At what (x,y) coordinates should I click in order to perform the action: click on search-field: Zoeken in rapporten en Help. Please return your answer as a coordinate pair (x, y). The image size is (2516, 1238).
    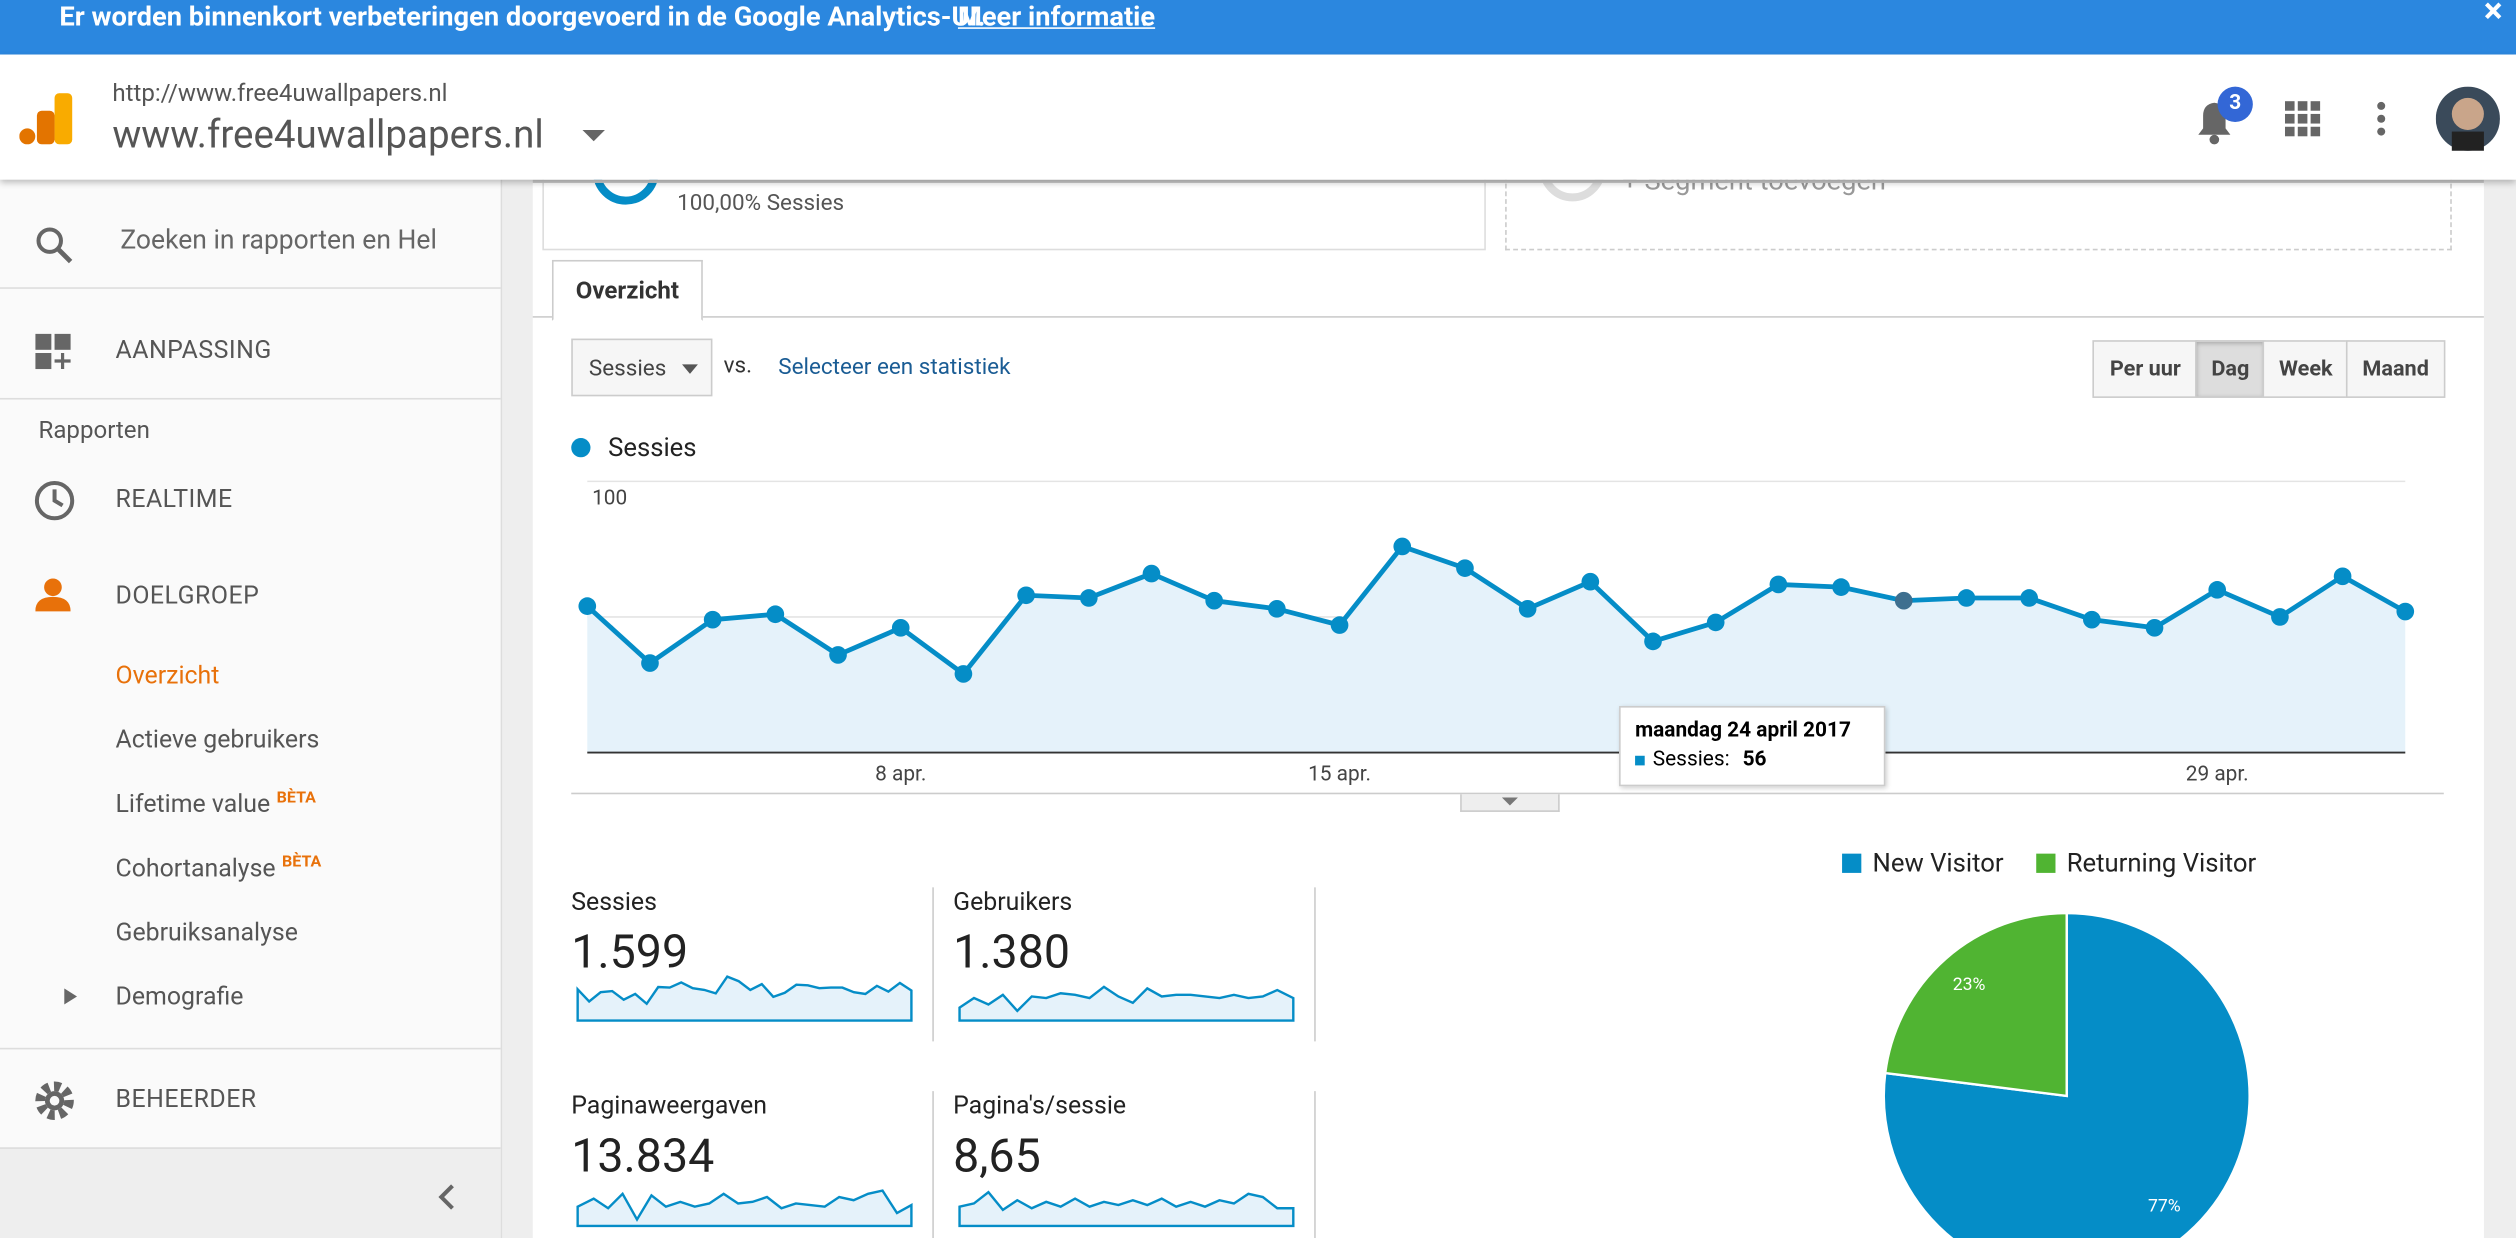
    Looking at the image, I should click on (279, 241).